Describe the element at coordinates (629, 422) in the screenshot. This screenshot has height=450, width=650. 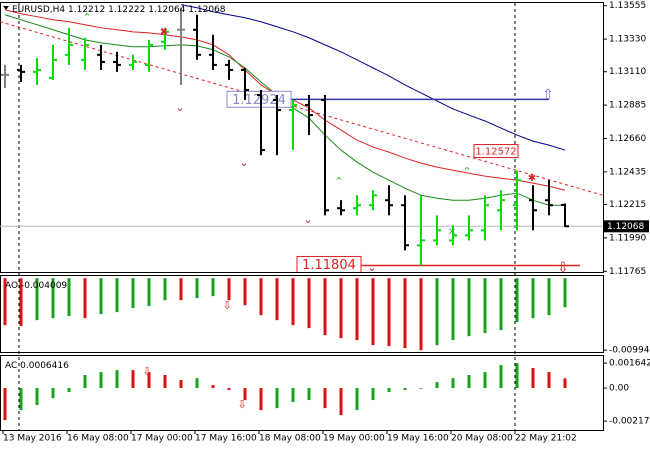
I see `y-tick-label: -0.002174` at that location.